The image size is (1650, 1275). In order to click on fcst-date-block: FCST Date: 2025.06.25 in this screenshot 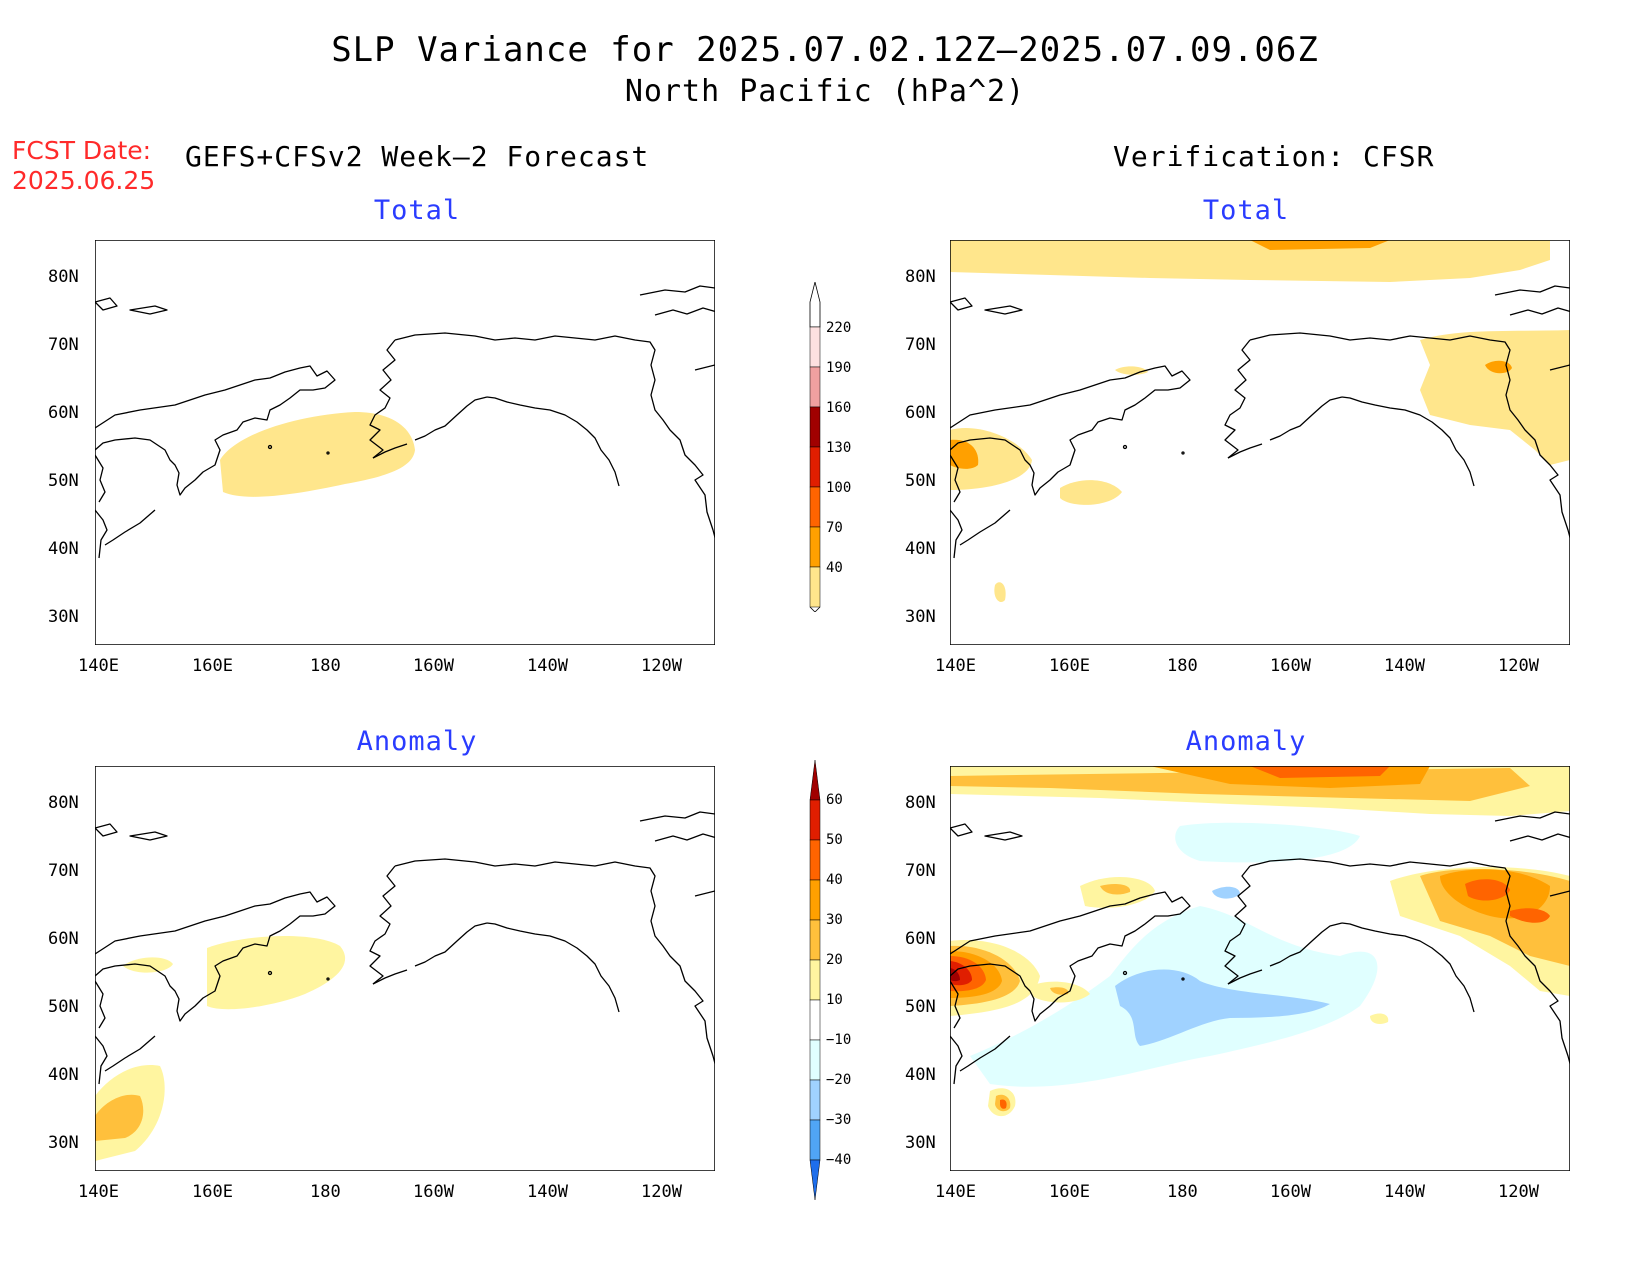, I will do `click(83, 166)`.